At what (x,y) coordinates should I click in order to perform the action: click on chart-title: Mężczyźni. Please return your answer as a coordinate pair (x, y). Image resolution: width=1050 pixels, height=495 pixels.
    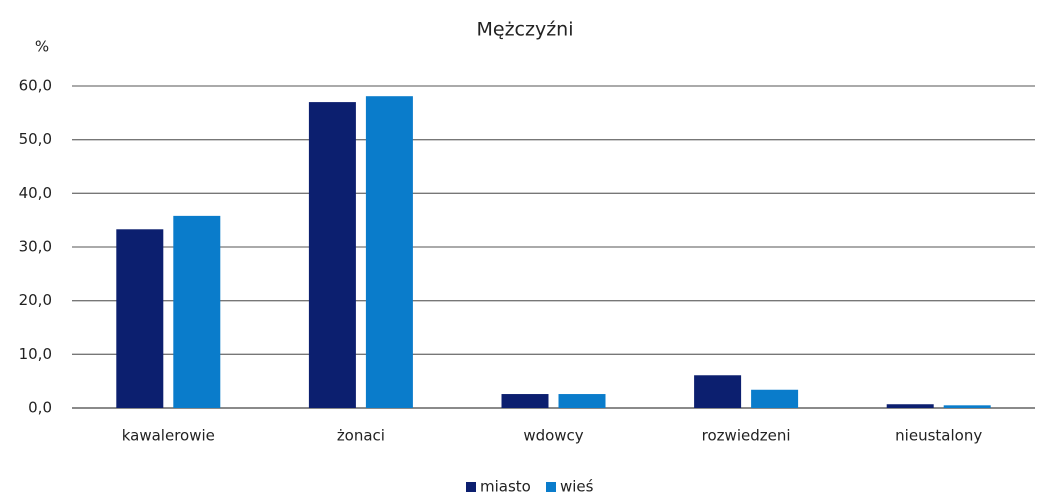
    Looking at the image, I should click on (524, 30).